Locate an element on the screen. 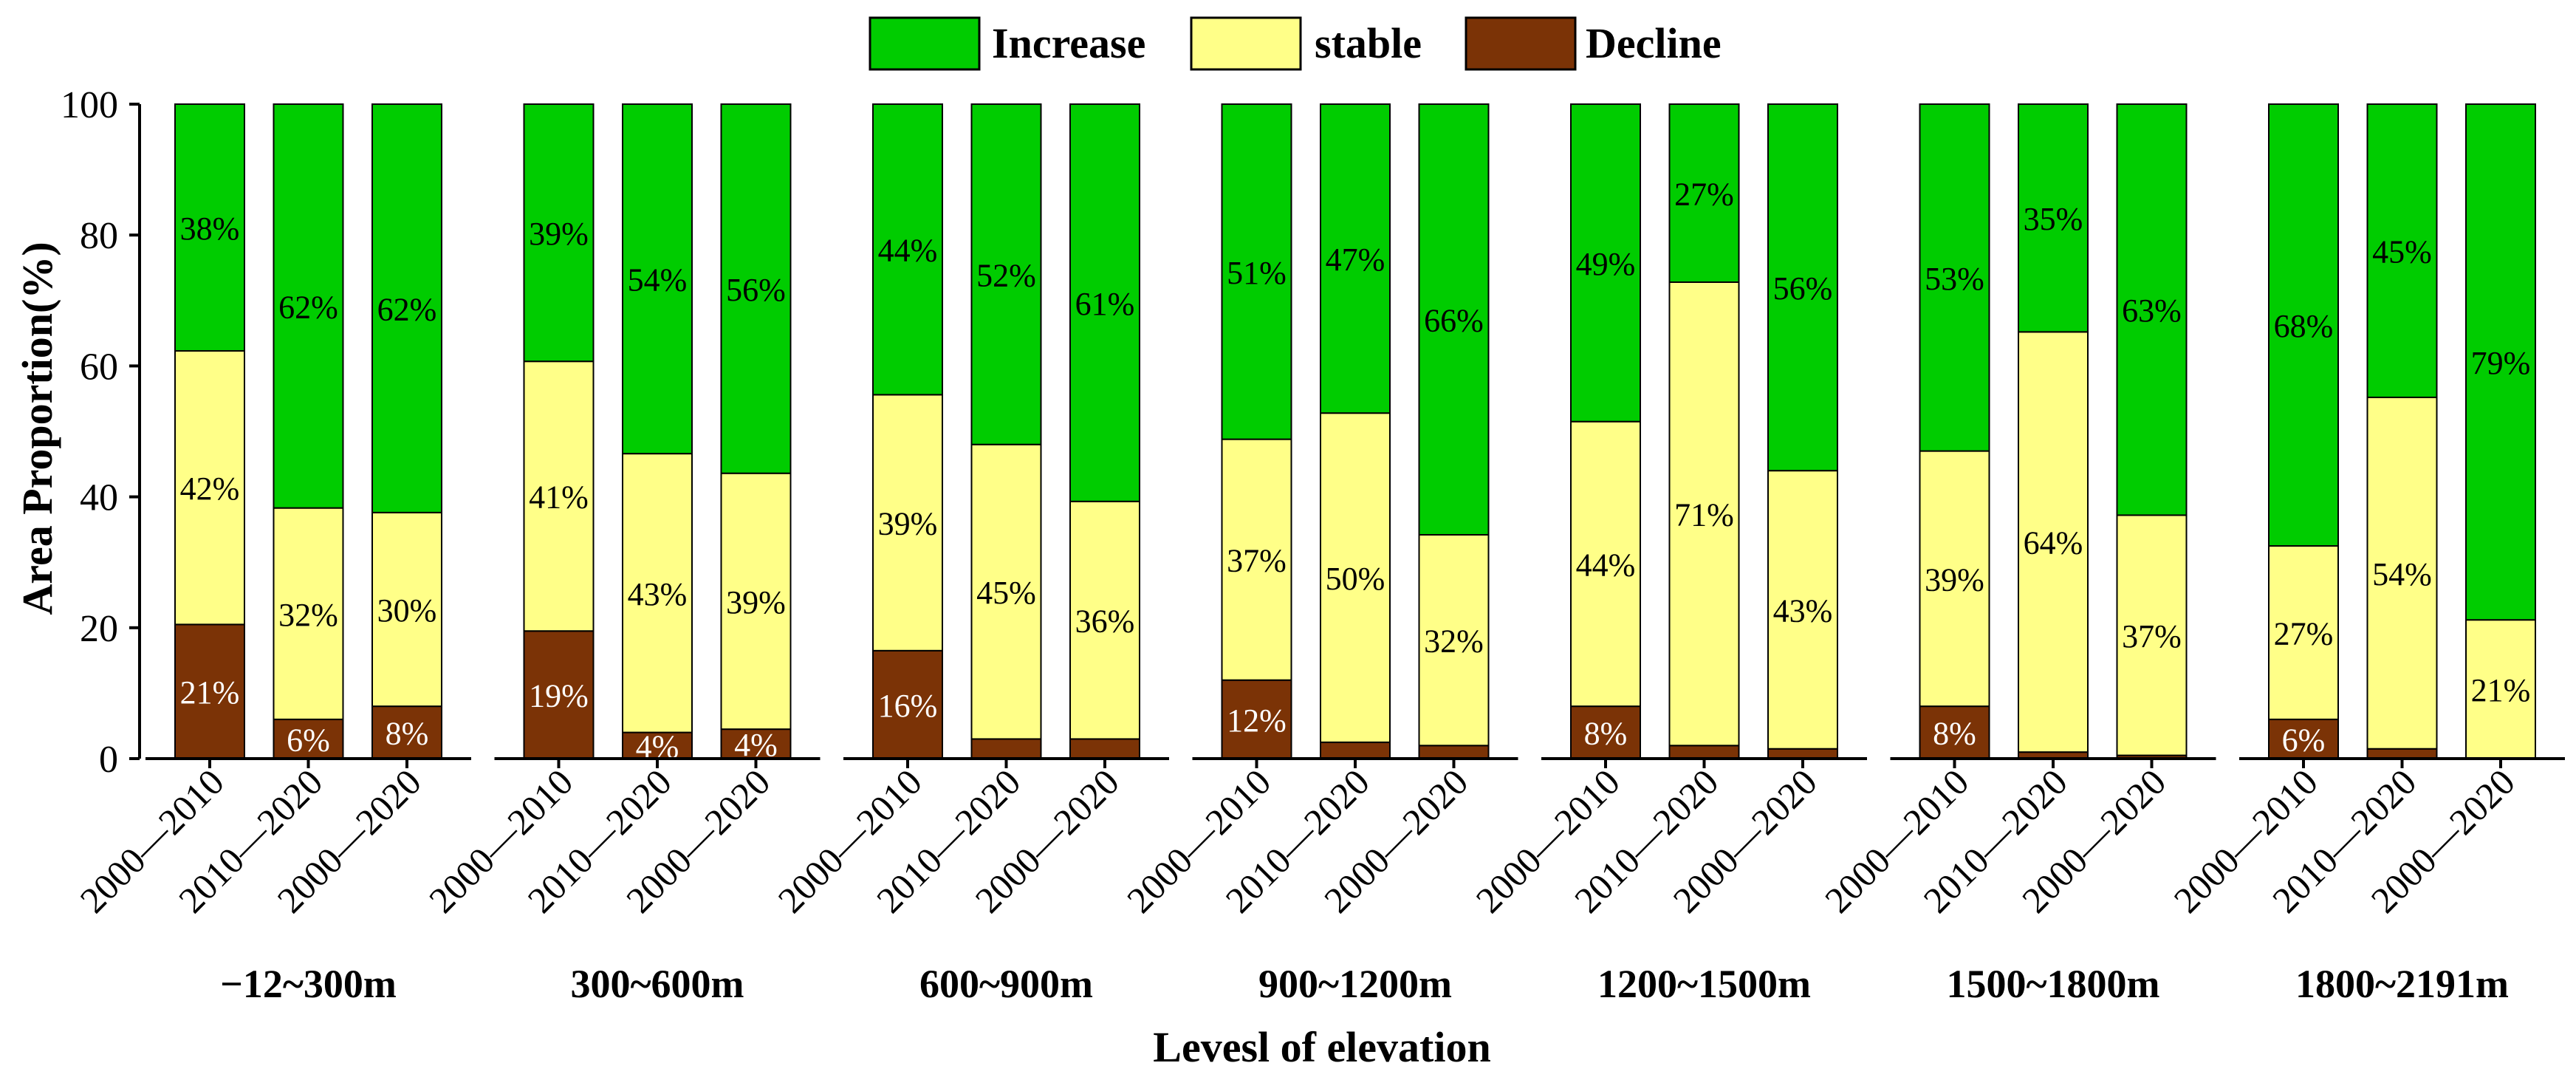 The height and width of the screenshot is (1077, 2576). increase-value-label: 45% is located at coordinates (2402, 252).